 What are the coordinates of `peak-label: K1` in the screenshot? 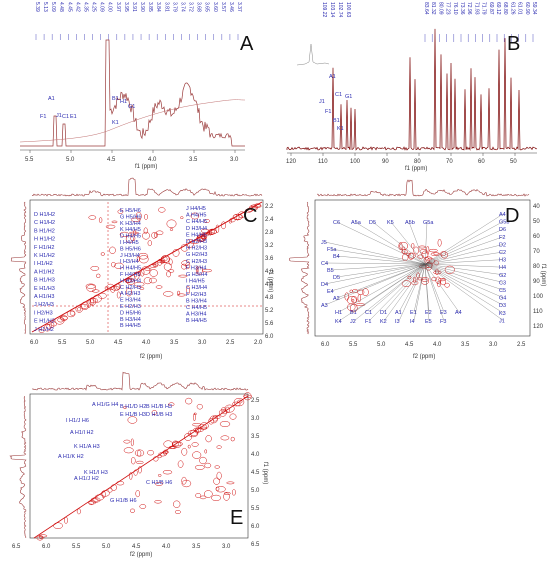 It's located at (115, 123).